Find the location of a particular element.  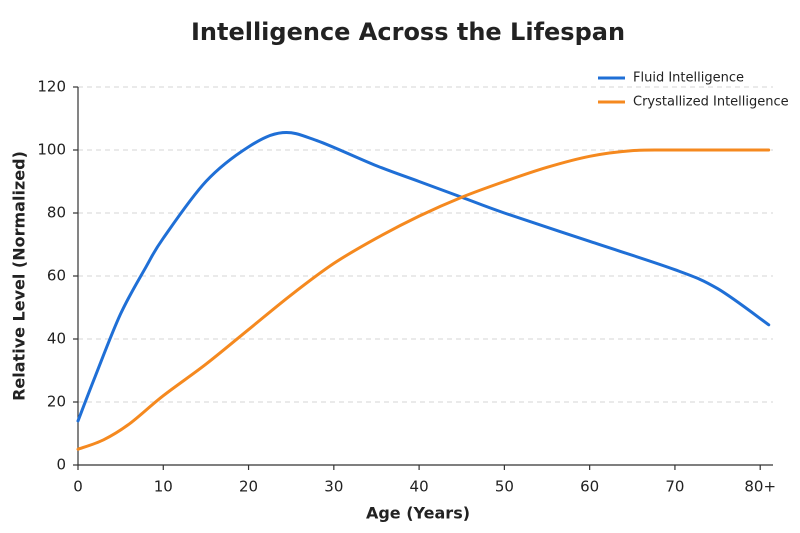

y-tick-label: 40 is located at coordinates (56, 339).